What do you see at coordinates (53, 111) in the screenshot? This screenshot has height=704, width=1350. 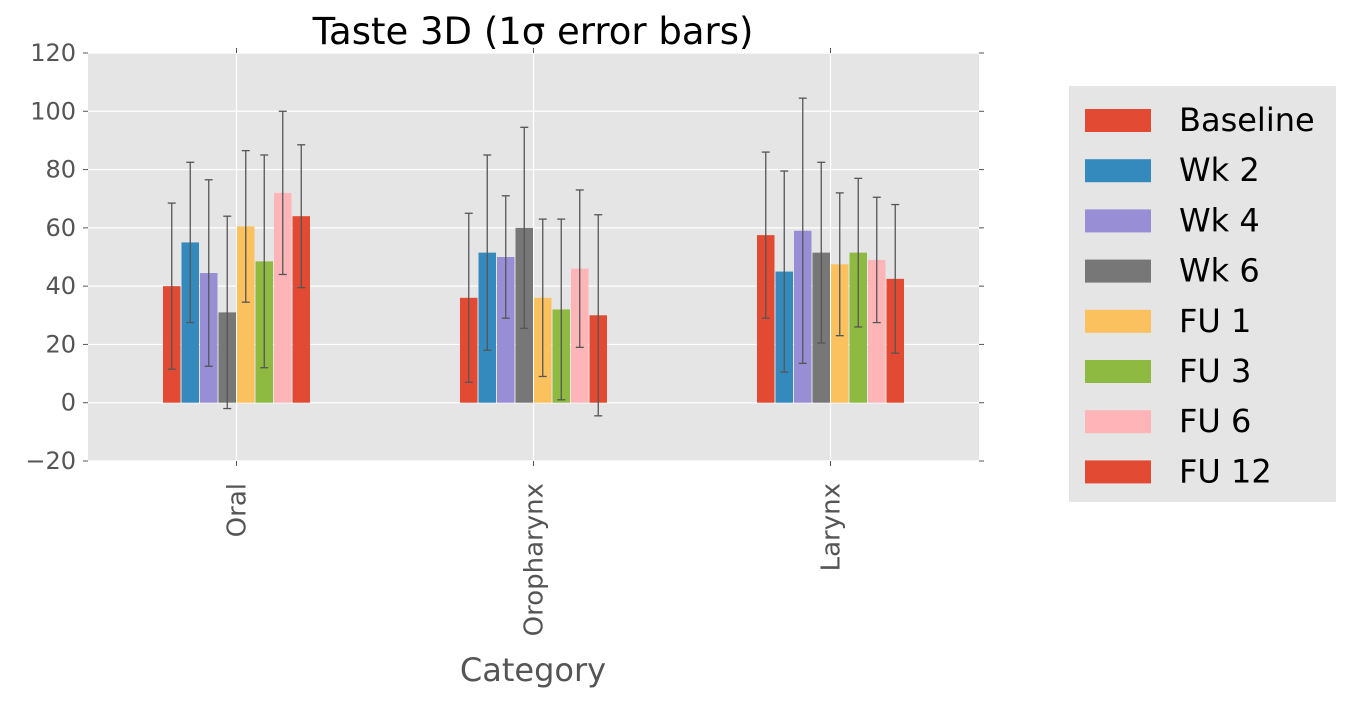 I see `y-tick-label: 100` at bounding box center [53, 111].